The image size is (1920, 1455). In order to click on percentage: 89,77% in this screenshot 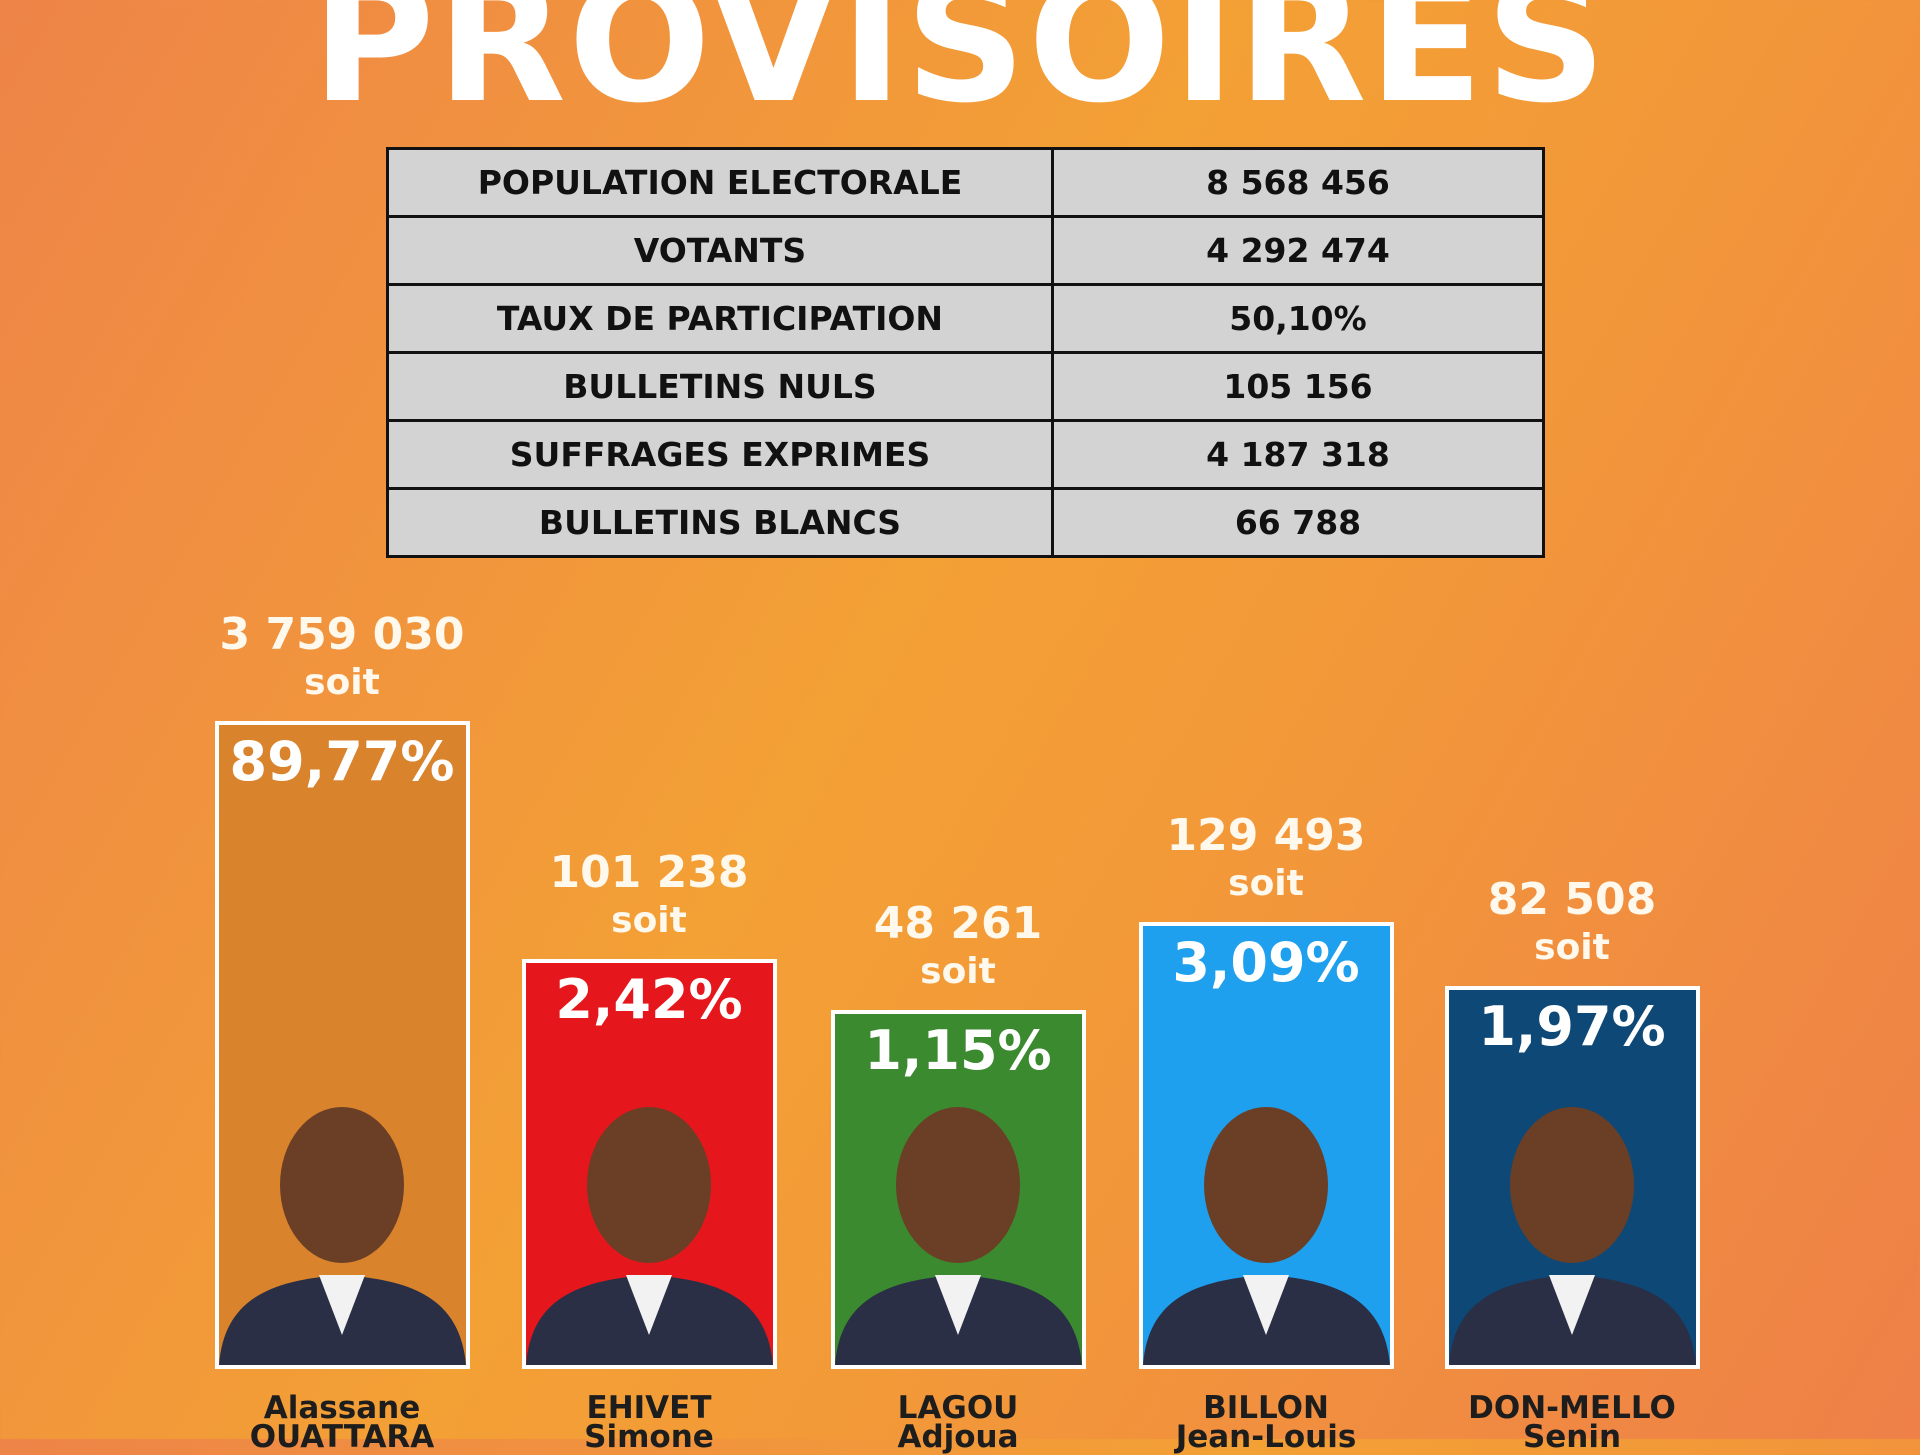, I will do `click(342, 761)`.